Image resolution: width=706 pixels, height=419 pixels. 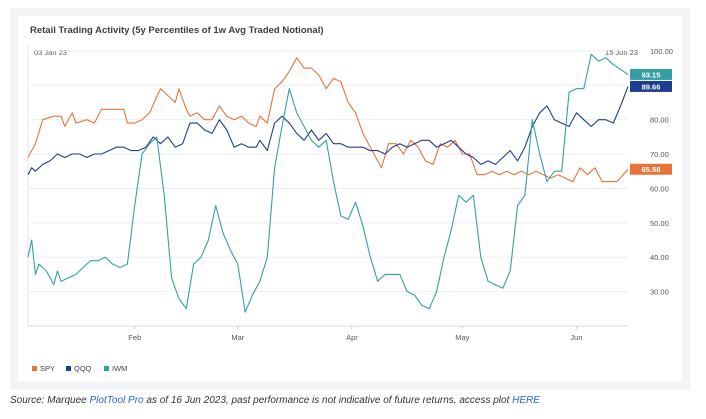 What do you see at coordinates (352, 337) in the screenshot?
I see `x-tick-label: Apr` at bounding box center [352, 337].